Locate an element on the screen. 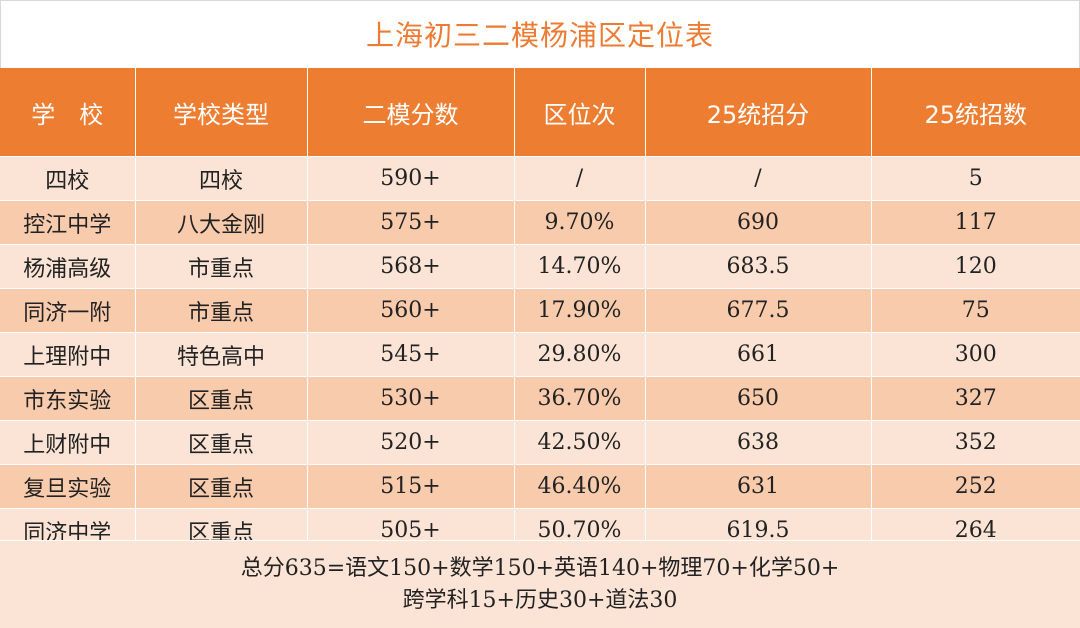 This screenshot has height=628, width=1080. table-row: 四校 四校 590+ / / 5 is located at coordinates (540, 178).